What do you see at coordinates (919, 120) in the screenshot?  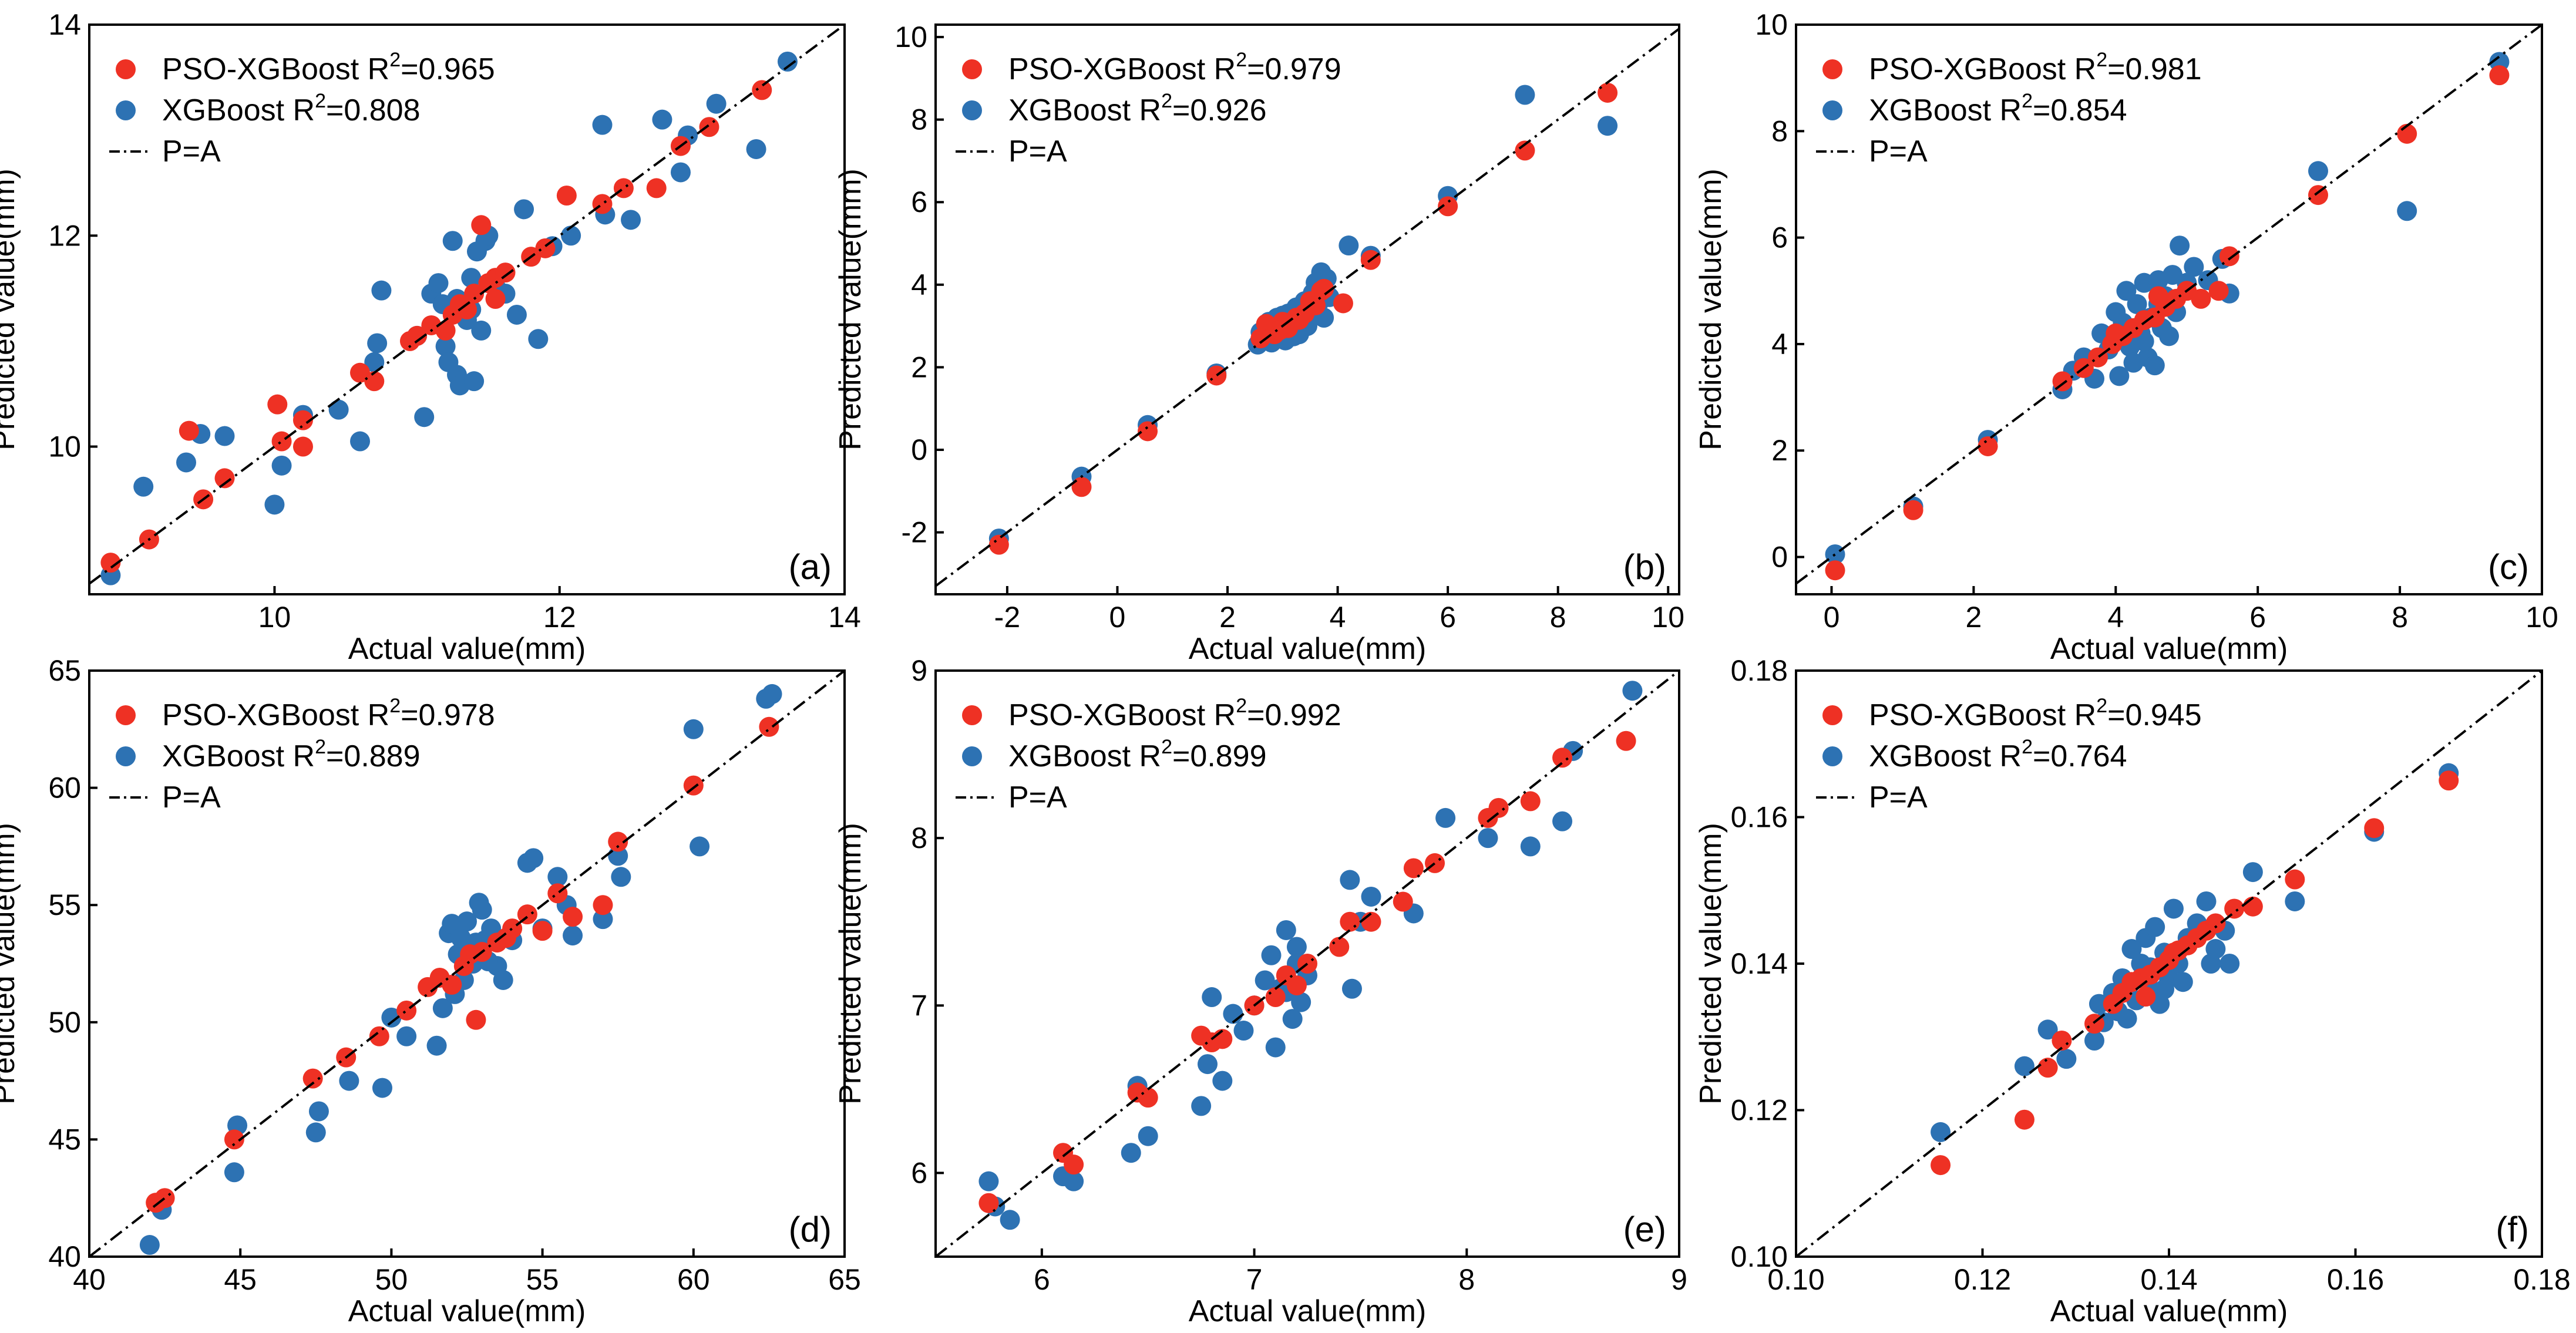 I see `y-tick-label: 8` at bounding box center [919, 120].